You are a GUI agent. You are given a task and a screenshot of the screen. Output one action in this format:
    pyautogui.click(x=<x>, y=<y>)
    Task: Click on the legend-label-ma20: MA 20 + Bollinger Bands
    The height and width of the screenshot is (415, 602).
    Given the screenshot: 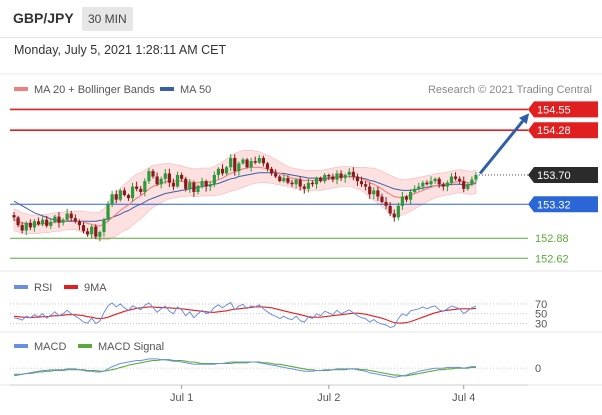 What is the action you would take?
    pyautogui.click(x=94, y=90)
    